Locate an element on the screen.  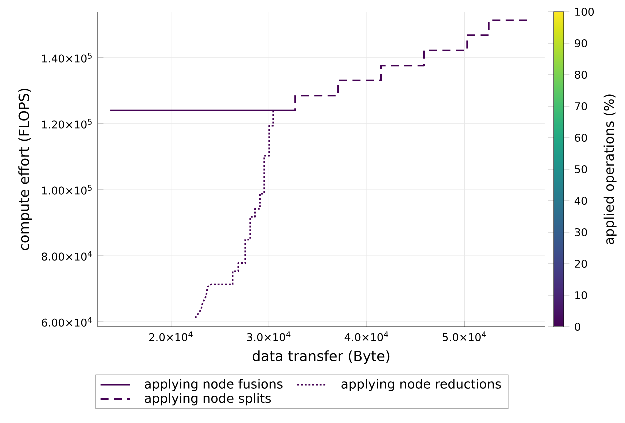
x-tick-label: 4.0×10$^{4}$ is located at coordinates (366, 337).